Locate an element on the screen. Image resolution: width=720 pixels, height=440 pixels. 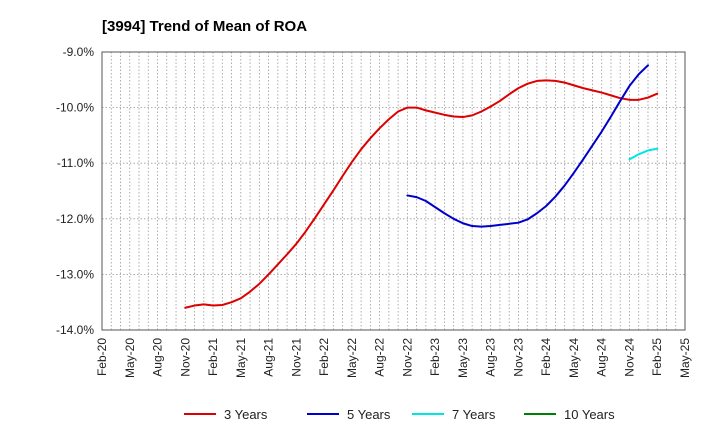
x-tick-label: Nov-24 is located at coordinates (629, 357).